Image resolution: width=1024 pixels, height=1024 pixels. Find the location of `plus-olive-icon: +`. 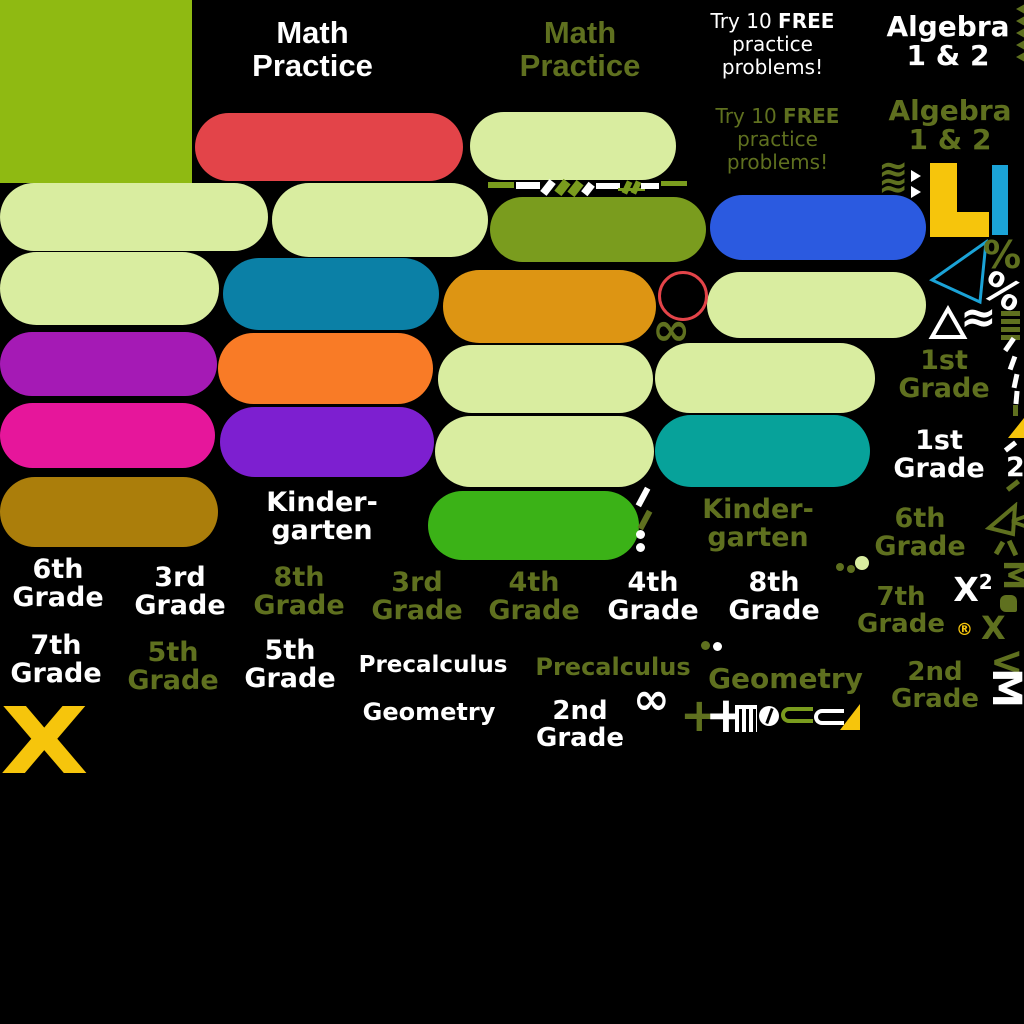

plus-olive-icon: + is located at coordinates (699, 715).